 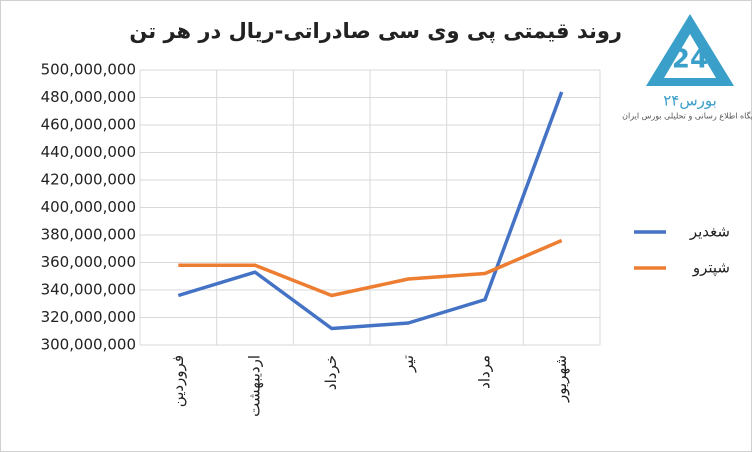 I want to click on legend-label: شپترو, so click(x=711, y=268).